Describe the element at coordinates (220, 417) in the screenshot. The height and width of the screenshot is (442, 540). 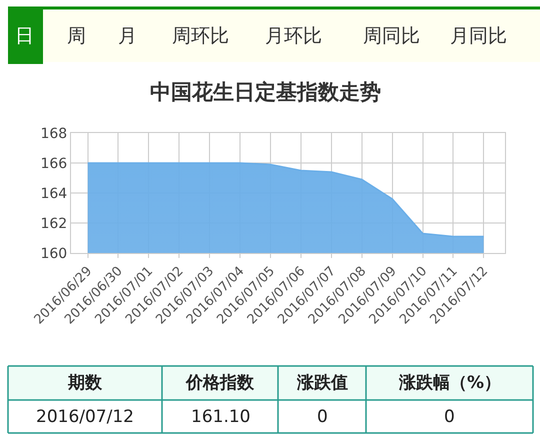
I see `text: 161.10` at that location.